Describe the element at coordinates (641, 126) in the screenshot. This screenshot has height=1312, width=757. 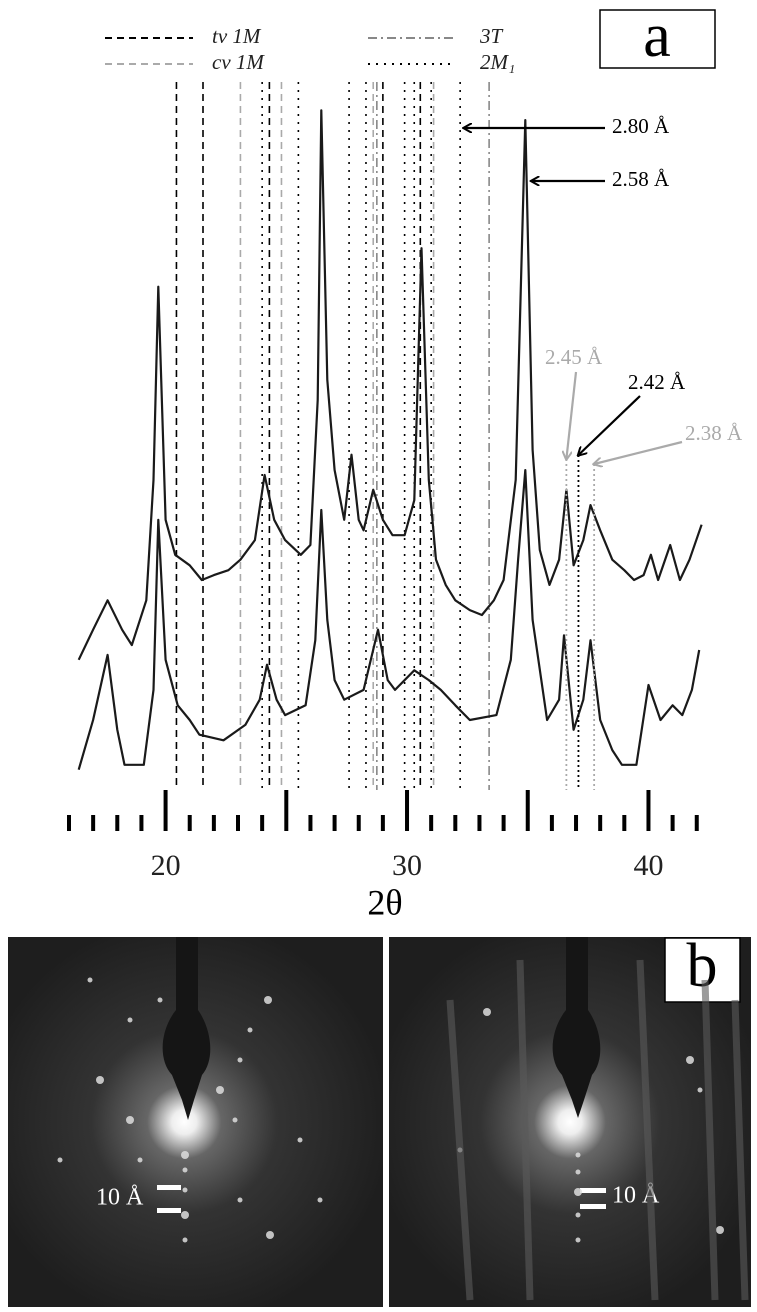
I see `annotation-label: 2.80 Å` at that location.